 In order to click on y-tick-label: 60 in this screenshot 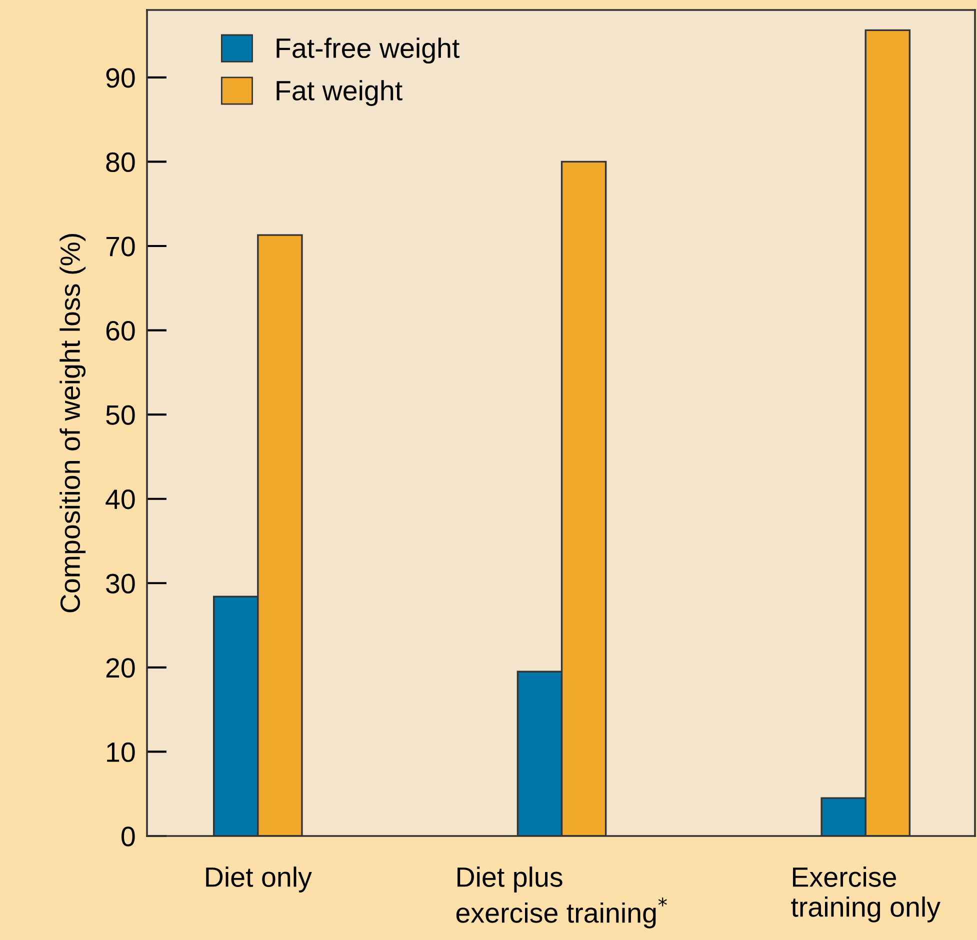, I will do `click(120, 330)`.